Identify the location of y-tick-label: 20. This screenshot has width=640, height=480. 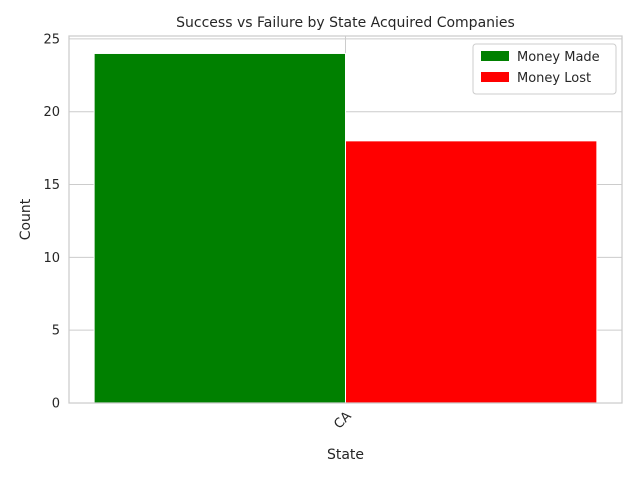
(51, 112).